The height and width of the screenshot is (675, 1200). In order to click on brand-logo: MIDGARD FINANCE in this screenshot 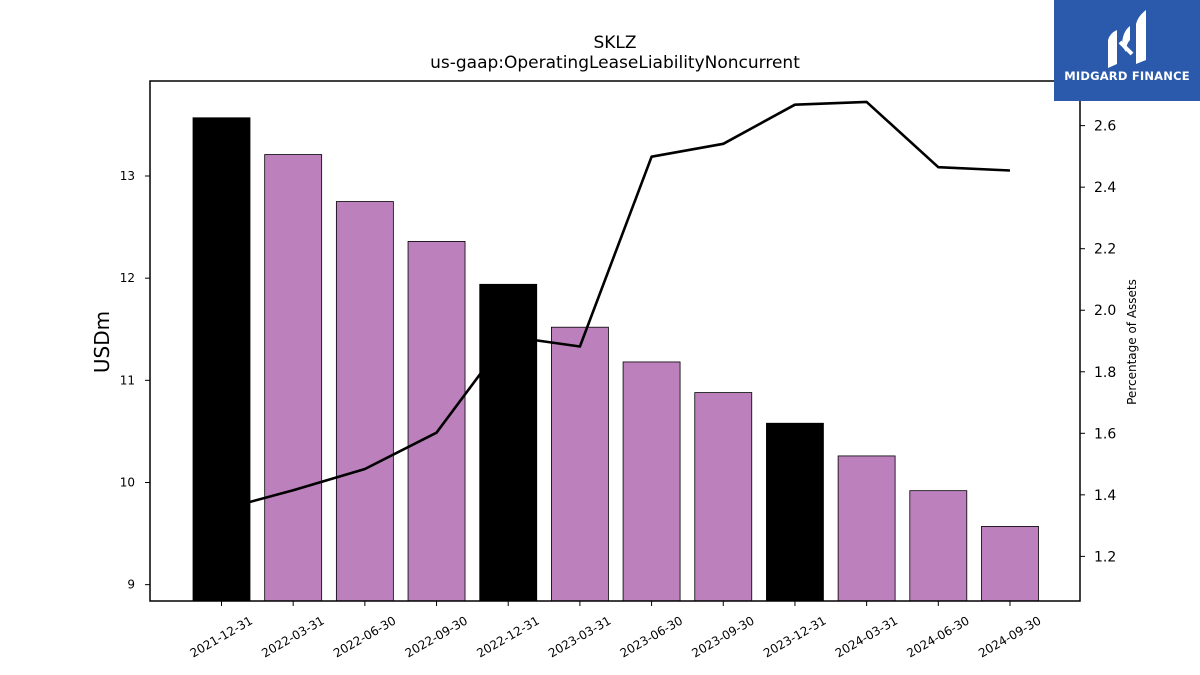, I will do `click(1127, 50)`.